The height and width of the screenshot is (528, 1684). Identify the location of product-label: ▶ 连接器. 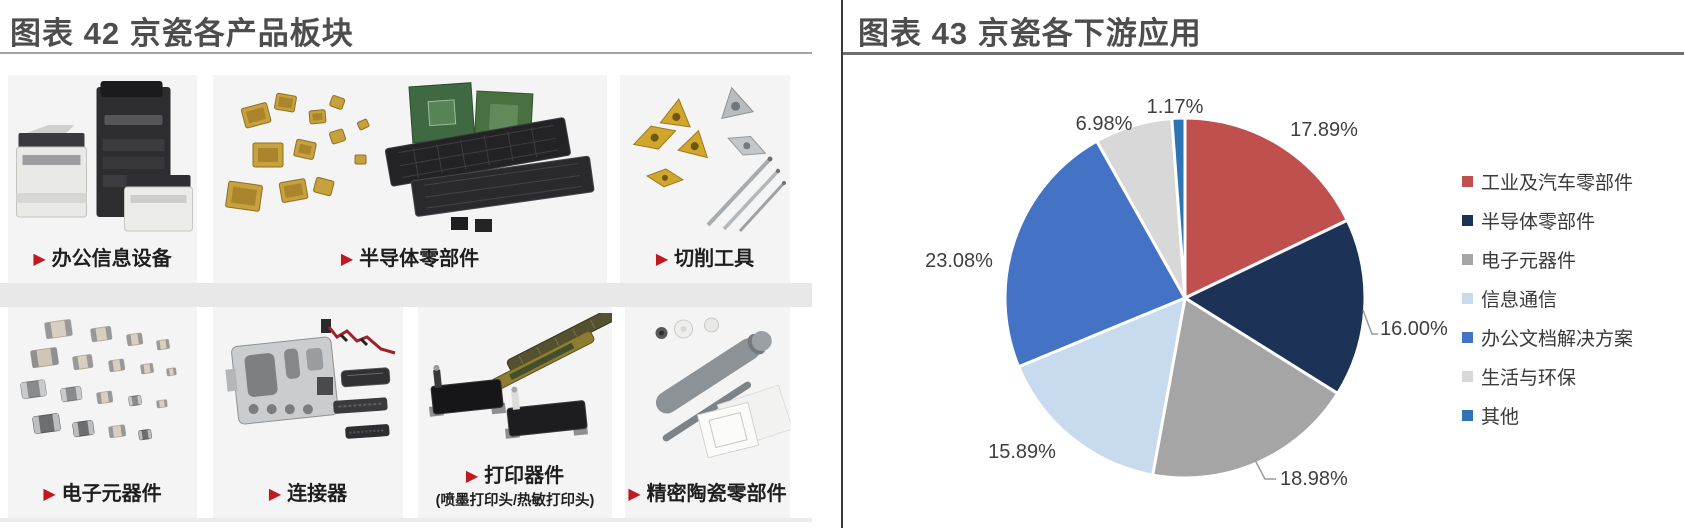
(308, 491).